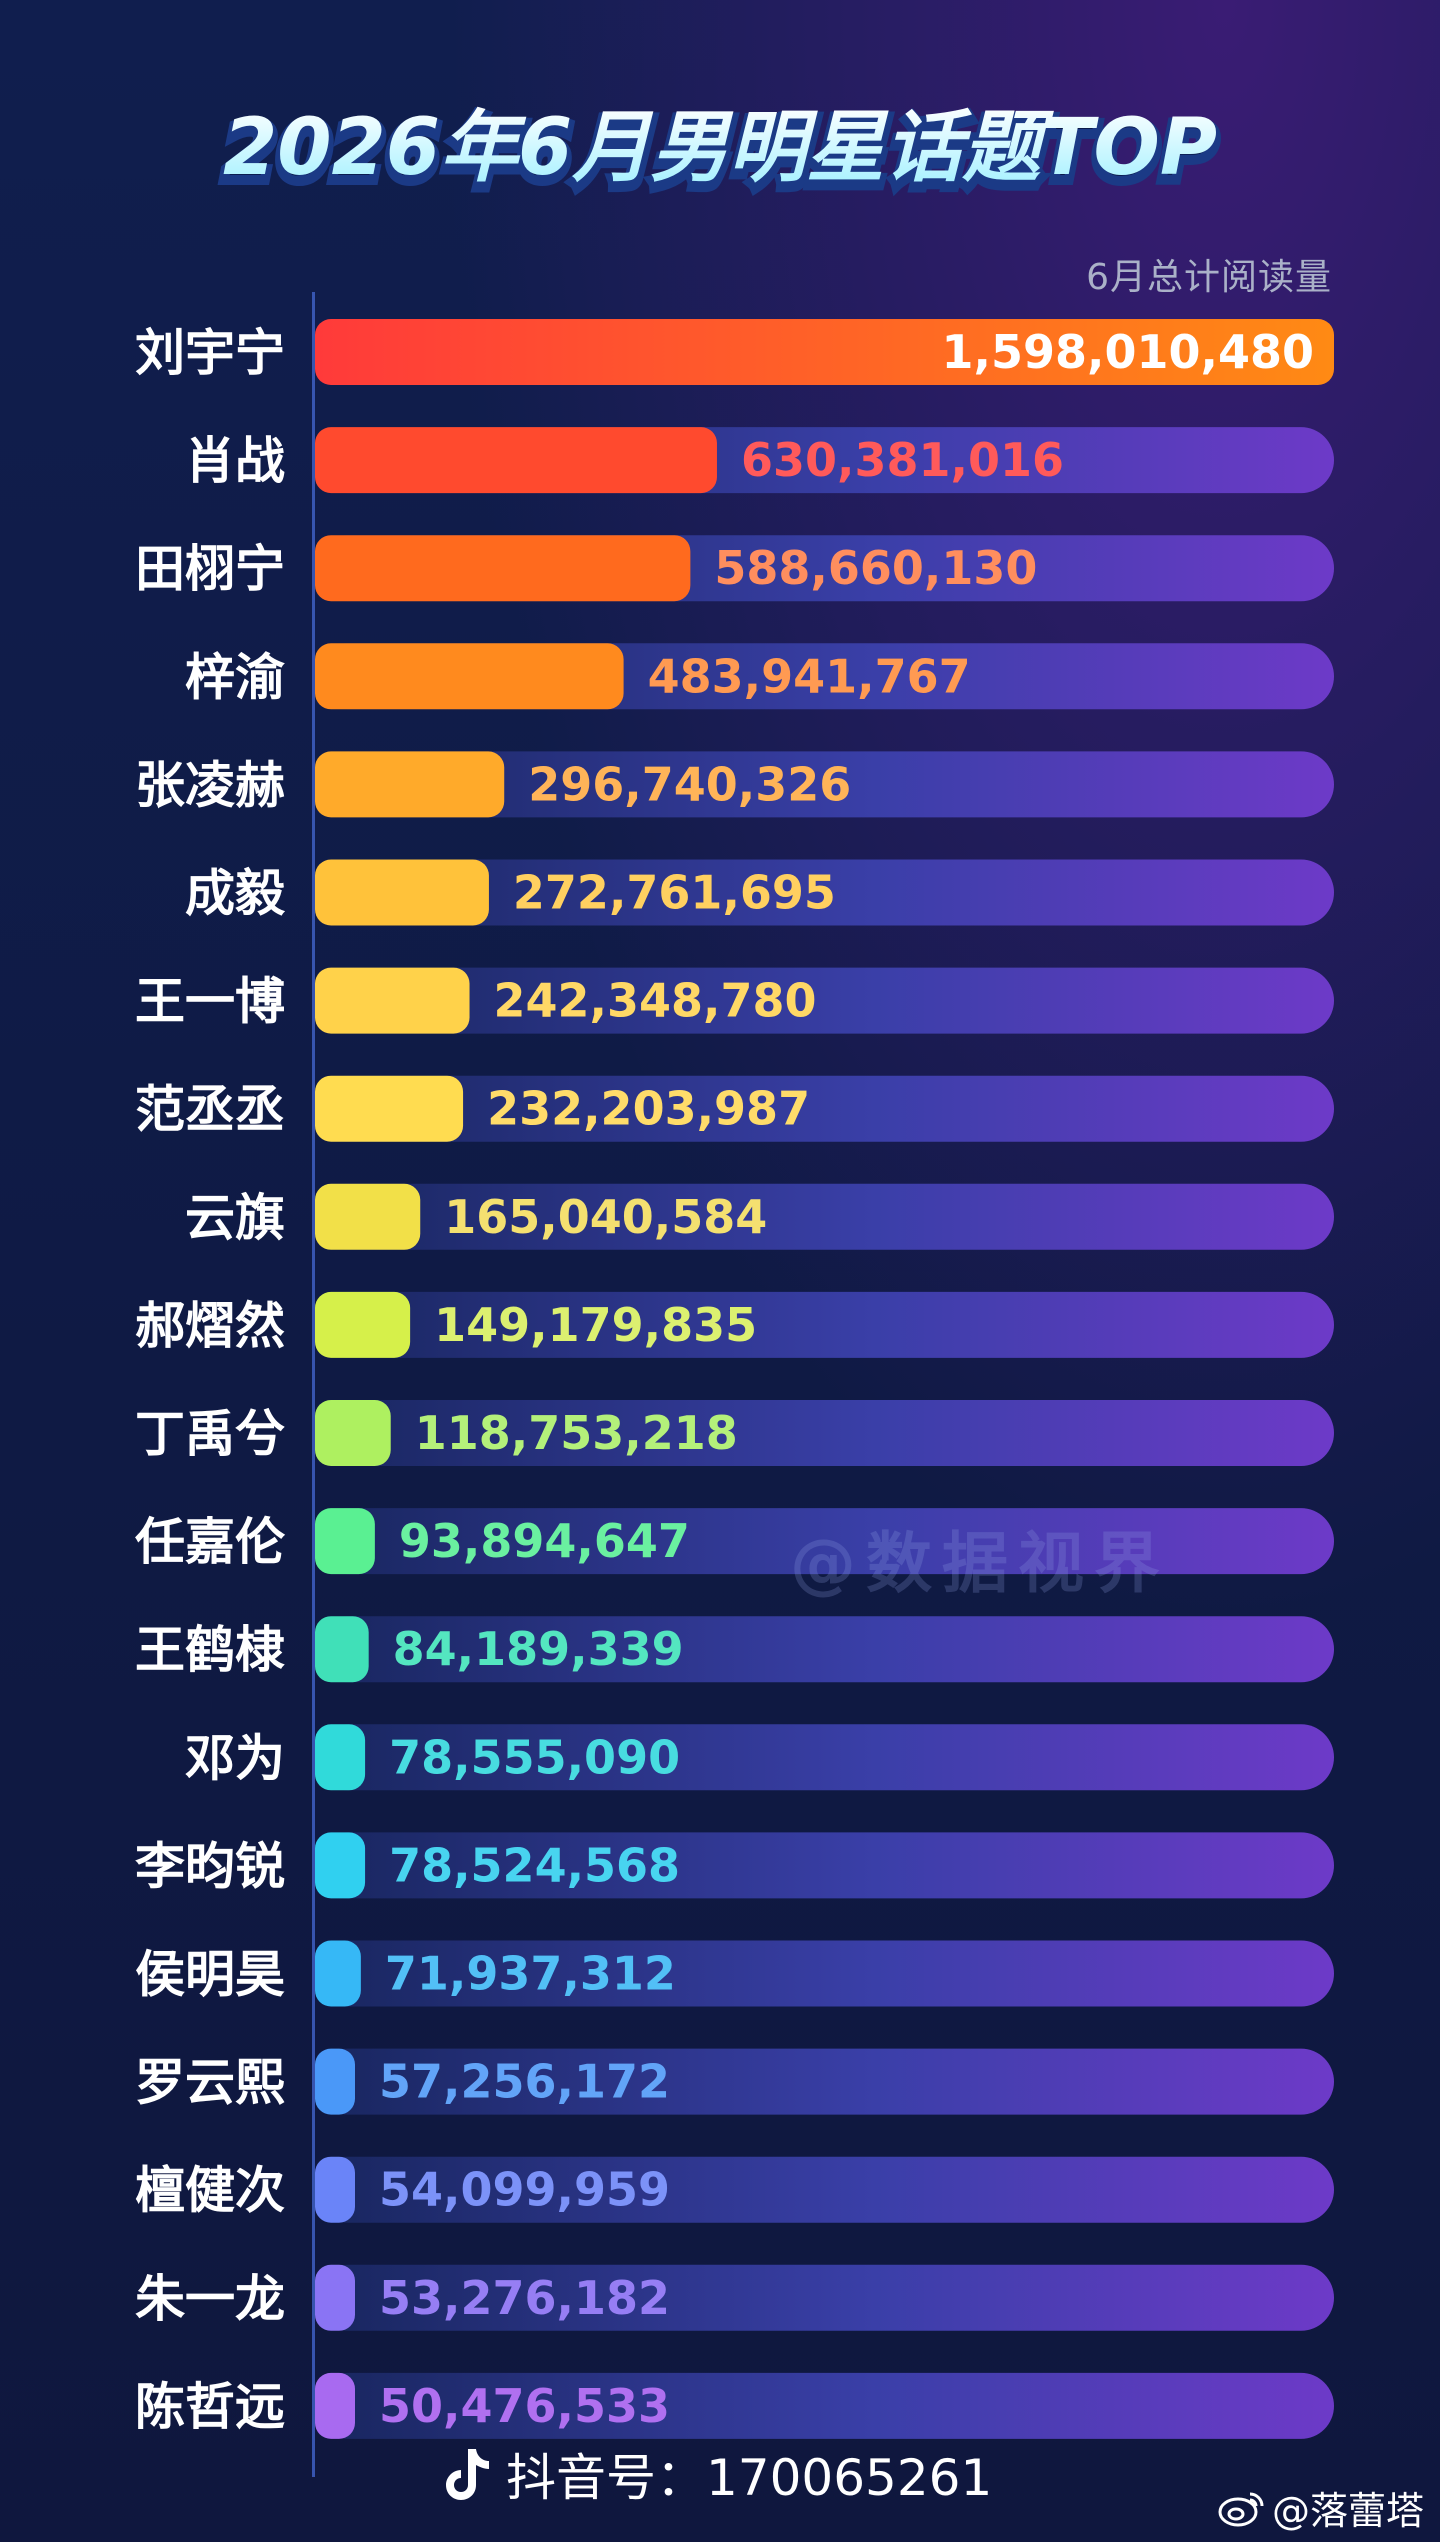  I want to click on category-label: 刘宇宁, so click(210, 353).